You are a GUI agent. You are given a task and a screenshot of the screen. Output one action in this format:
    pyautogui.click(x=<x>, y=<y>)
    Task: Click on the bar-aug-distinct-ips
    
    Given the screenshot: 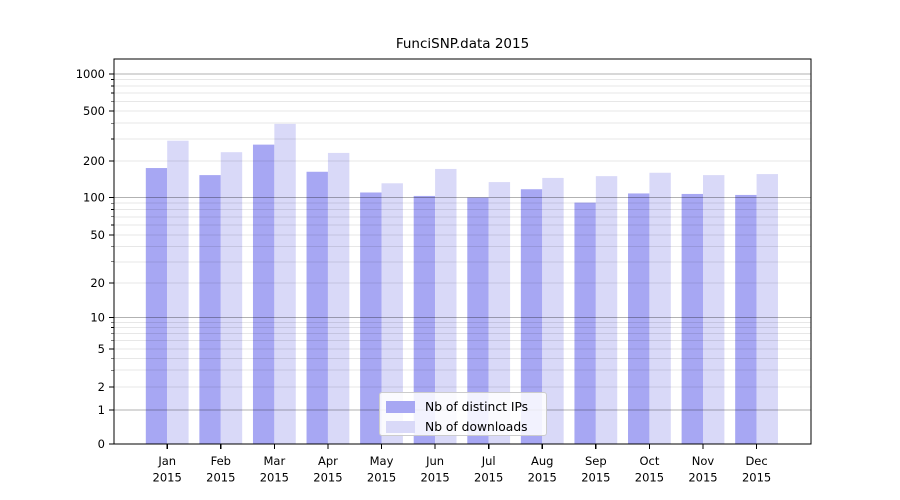 What is the action you would take?
    pyautogui.click(x=531, y=316)
    